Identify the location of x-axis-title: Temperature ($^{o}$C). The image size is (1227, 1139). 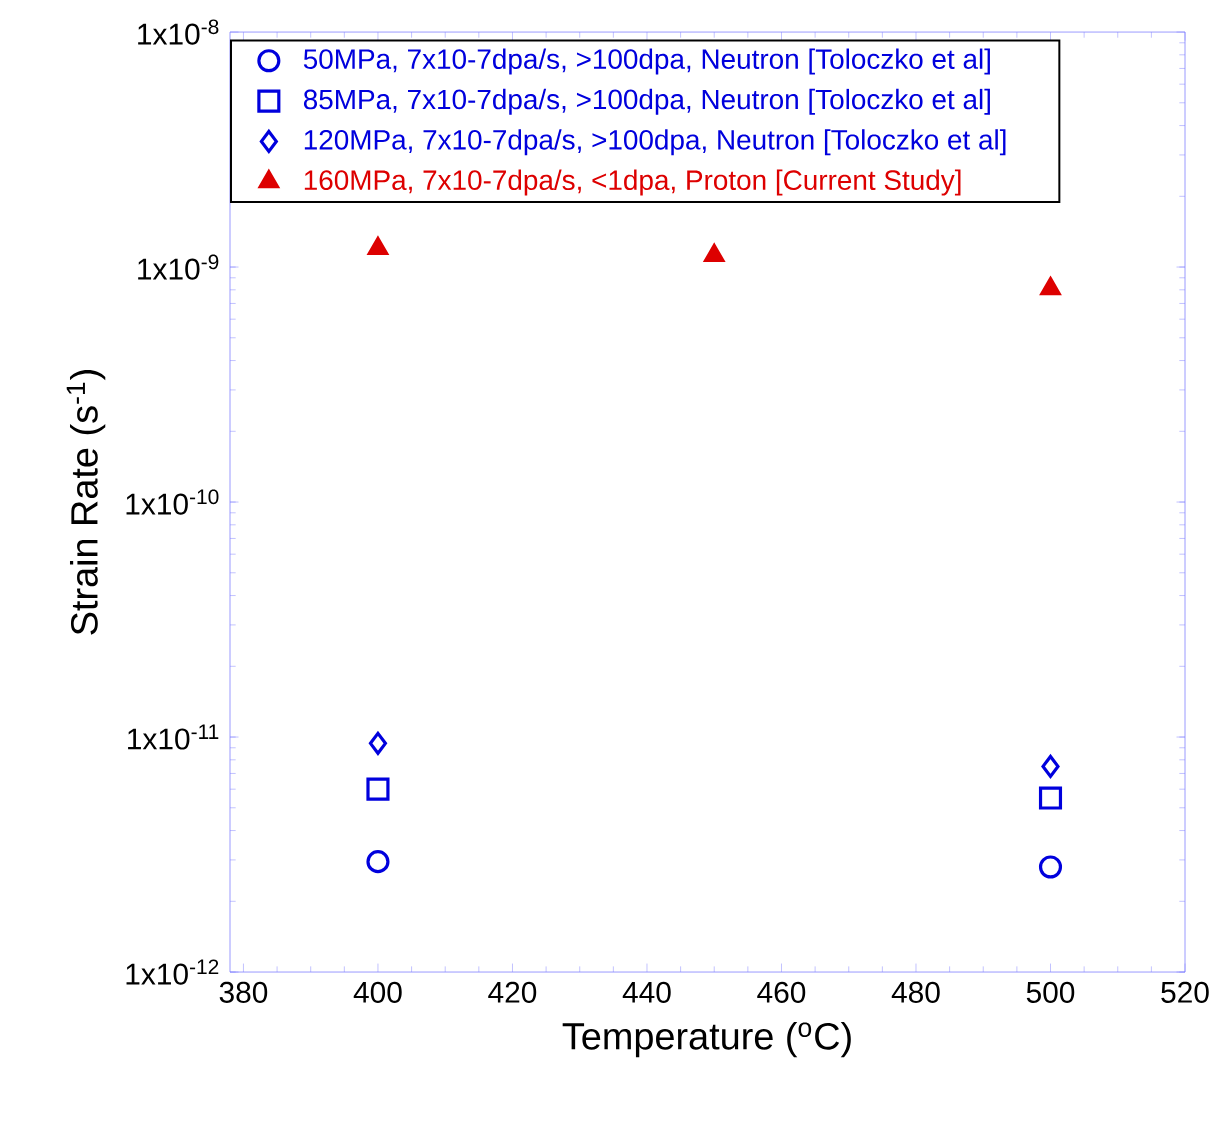
(706, 1039).